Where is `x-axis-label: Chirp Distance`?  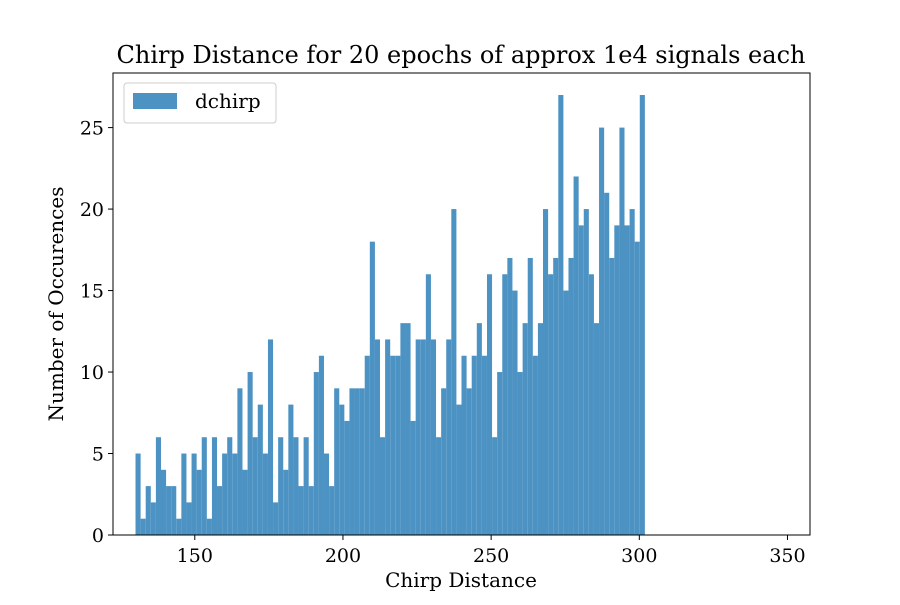
x-axis-label: Chirp Distance is located at coordinates (461, 580).